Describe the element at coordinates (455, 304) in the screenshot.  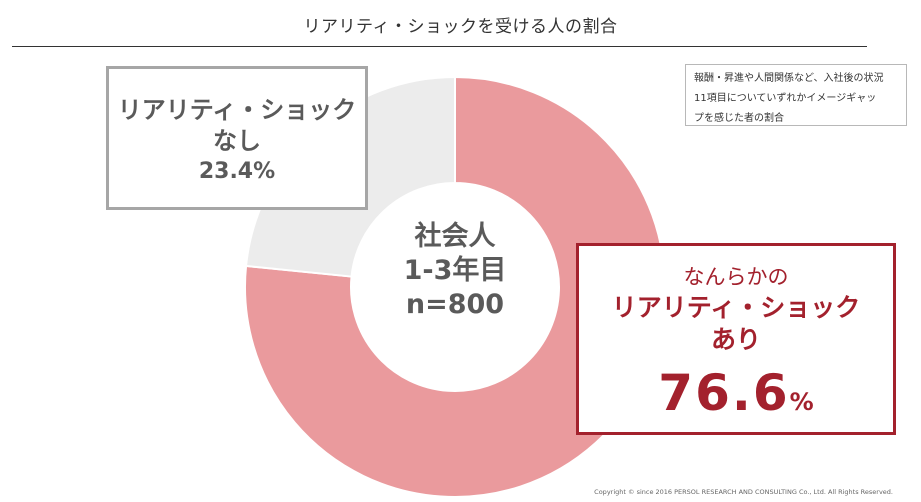
I see `center-label-line: n=800` at that location.